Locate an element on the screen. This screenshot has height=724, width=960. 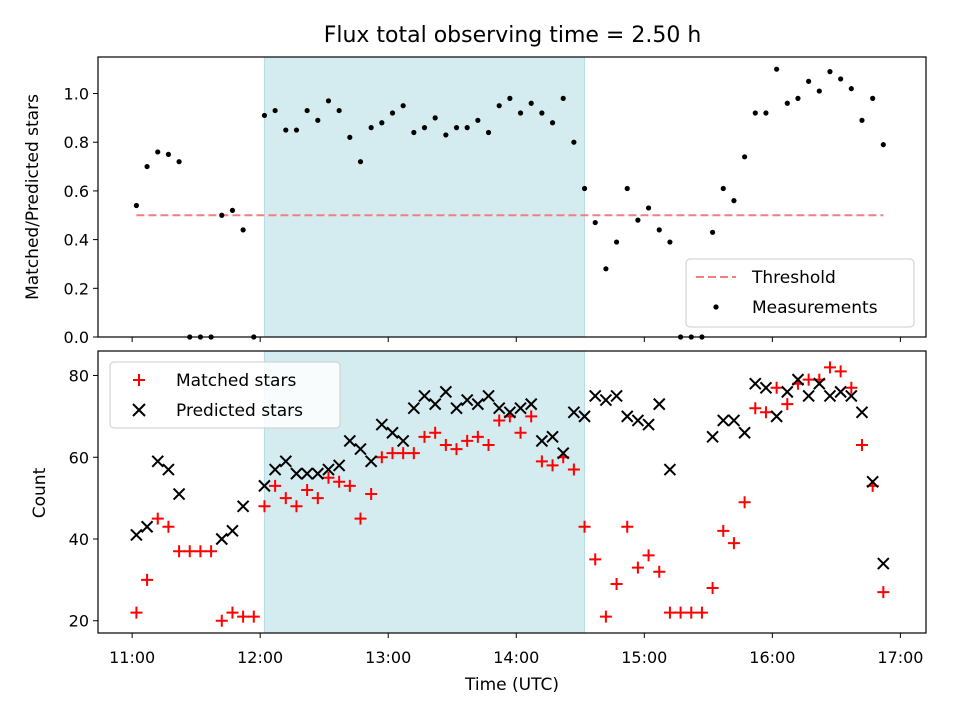
top-y-tick-label: 1.0 is located at coordinates (76, 94).